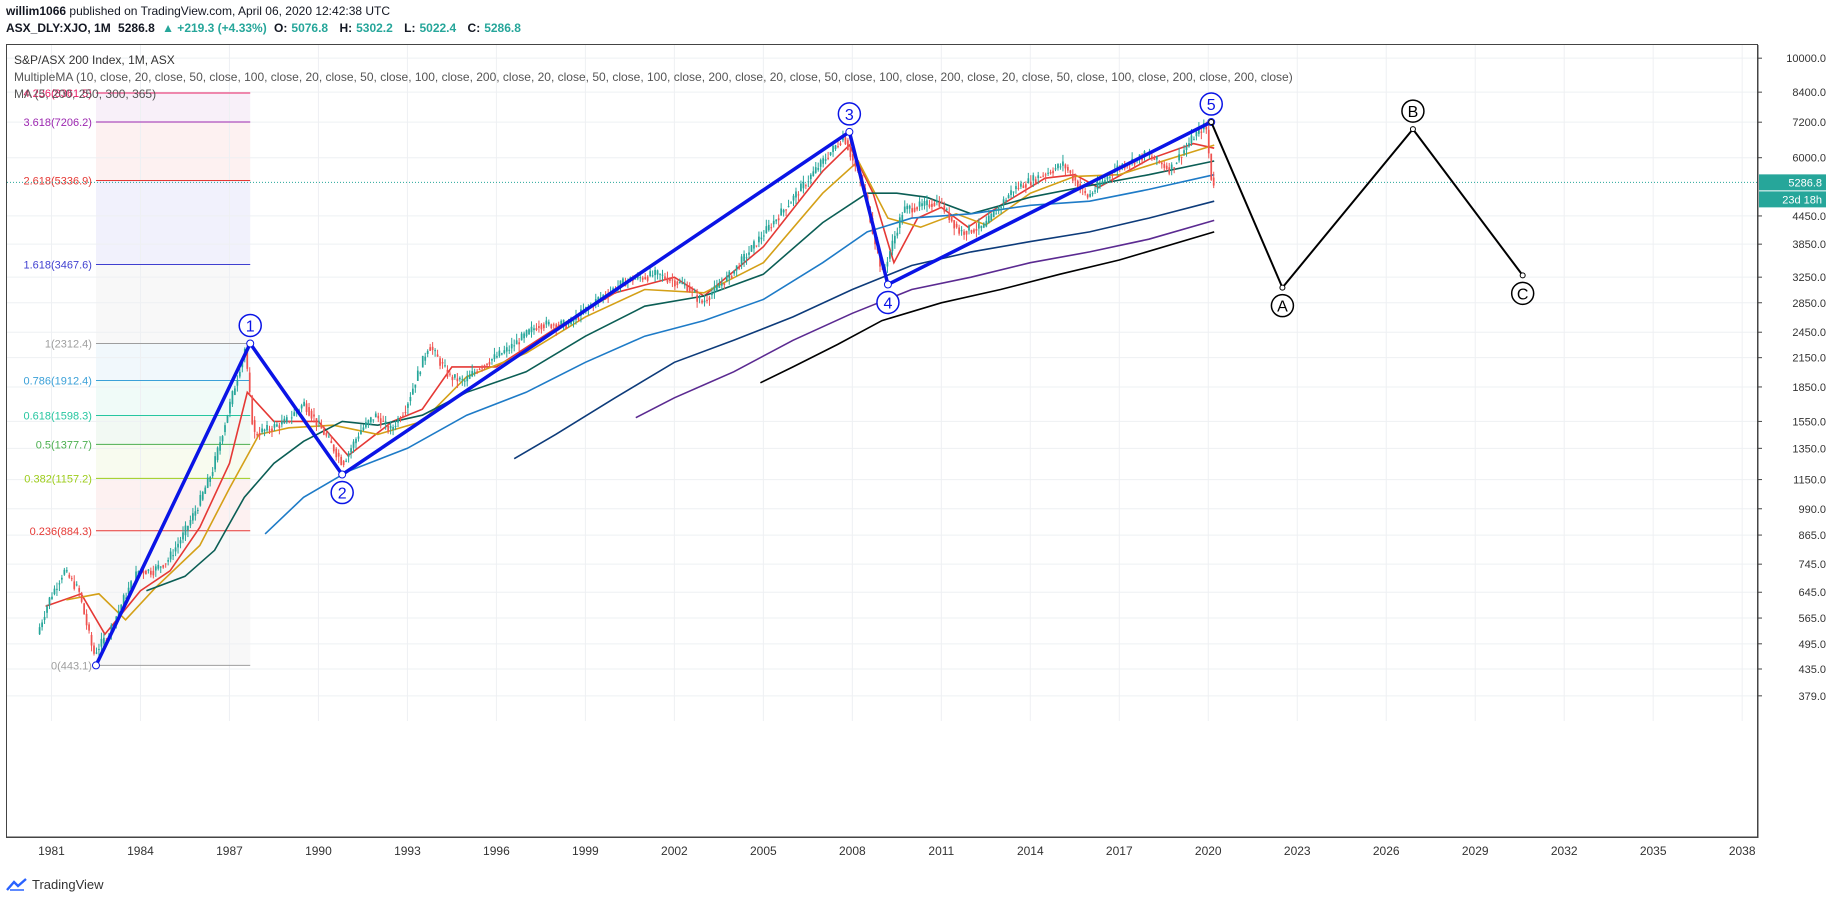  Describe the element at coordinates (1367, 205) in the screenshot. I see `abc-projection-line` at that location.